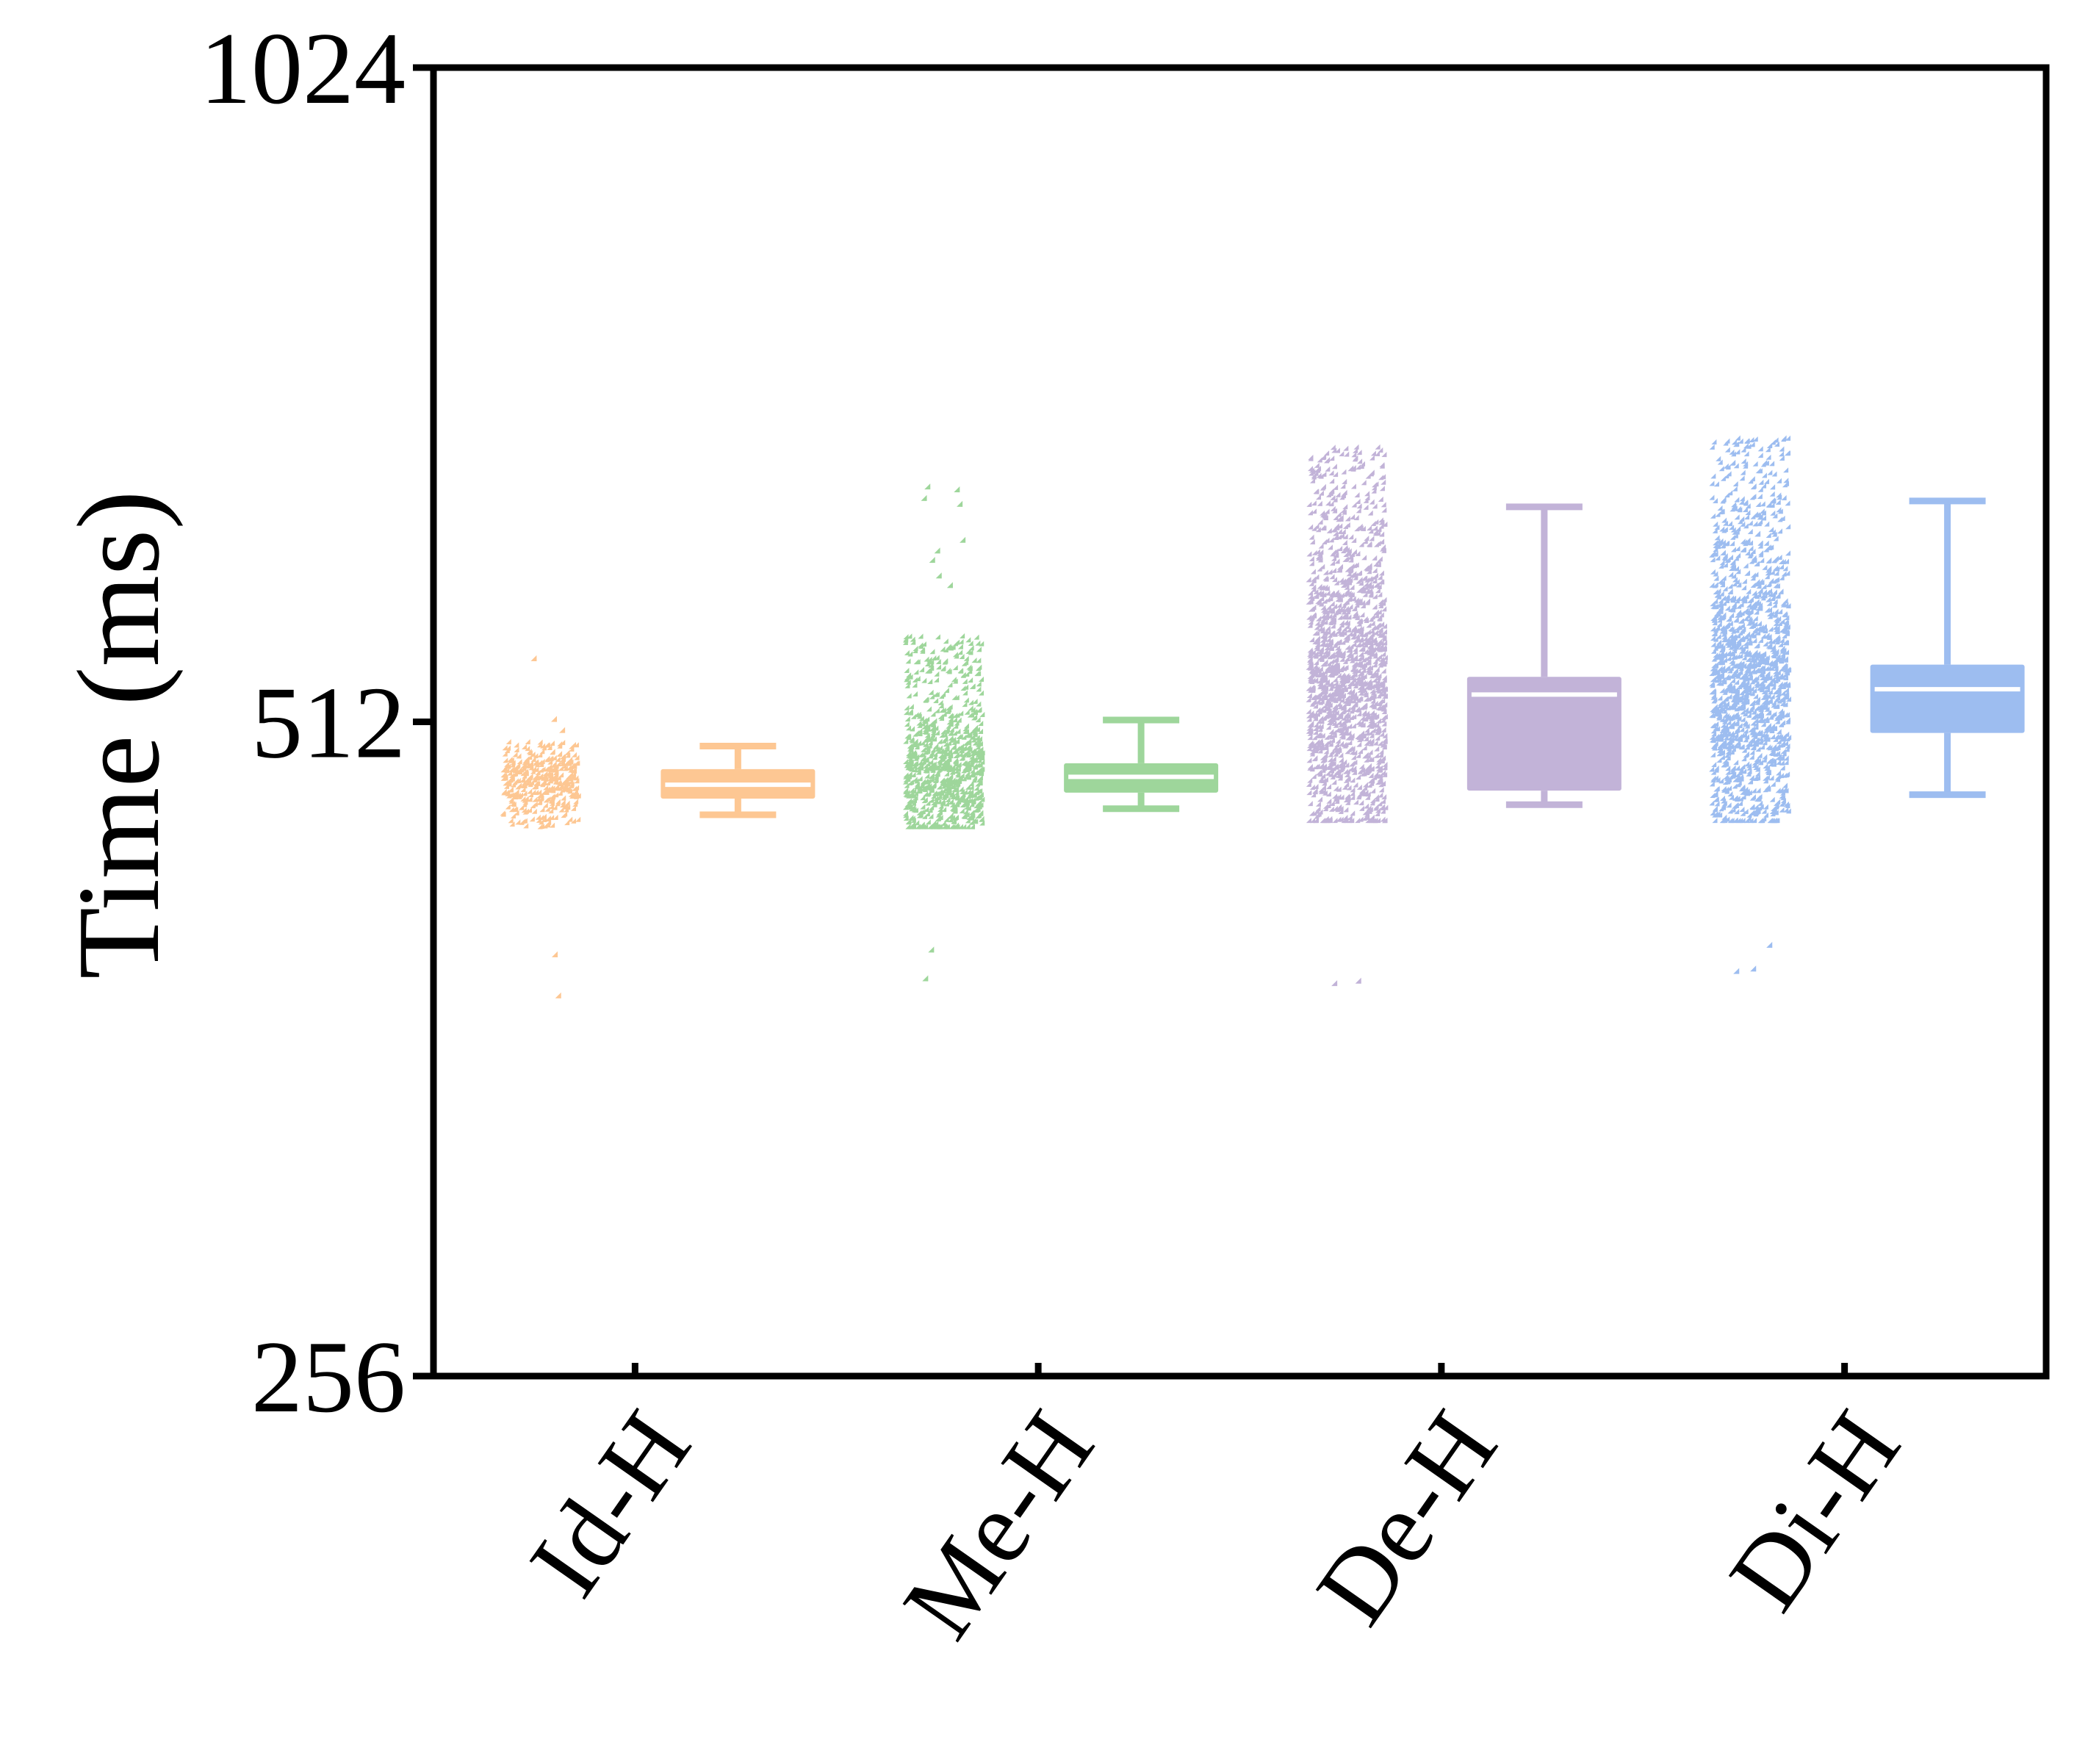 Image resolution: width=2077 pixels, height=1764 pixels. What do you see at coordinates (928, 486) in the screenshot?
I see `outlier-point` at bounding box center [928, 486].